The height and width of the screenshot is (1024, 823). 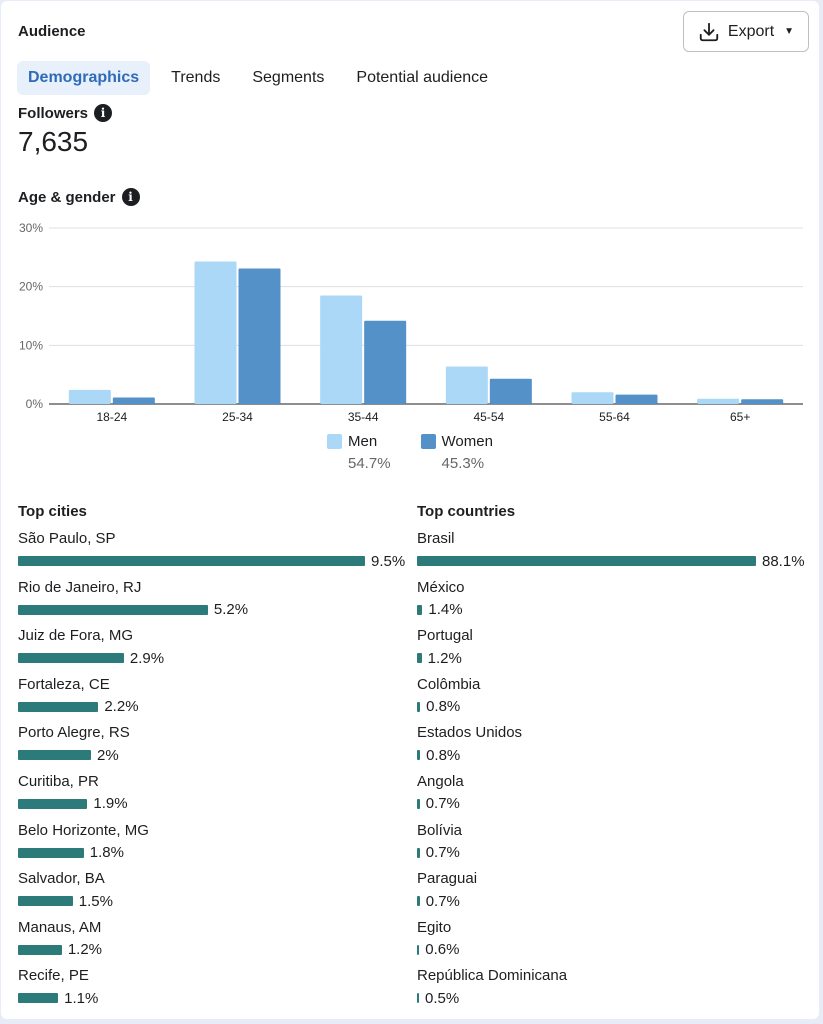 What do you see at coordinates (410, 452) in the screenshot?
I see `chart-legend: Men 54.7% Women 45.3%` at bounding box center [410, 452].